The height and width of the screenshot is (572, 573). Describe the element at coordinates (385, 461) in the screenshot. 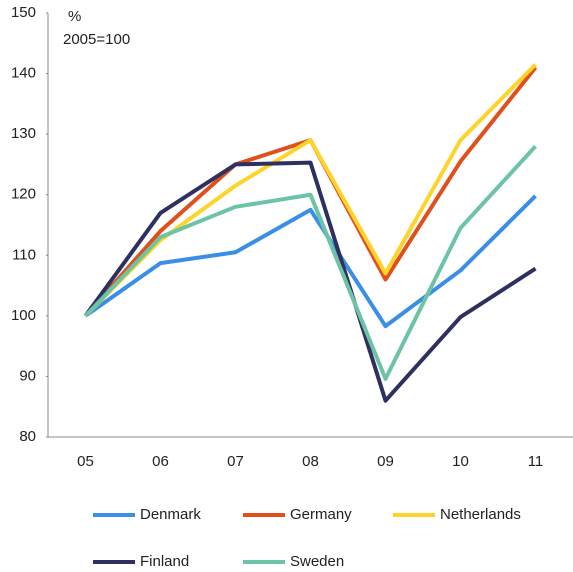

I see `x-tick-label: 09` at that location.